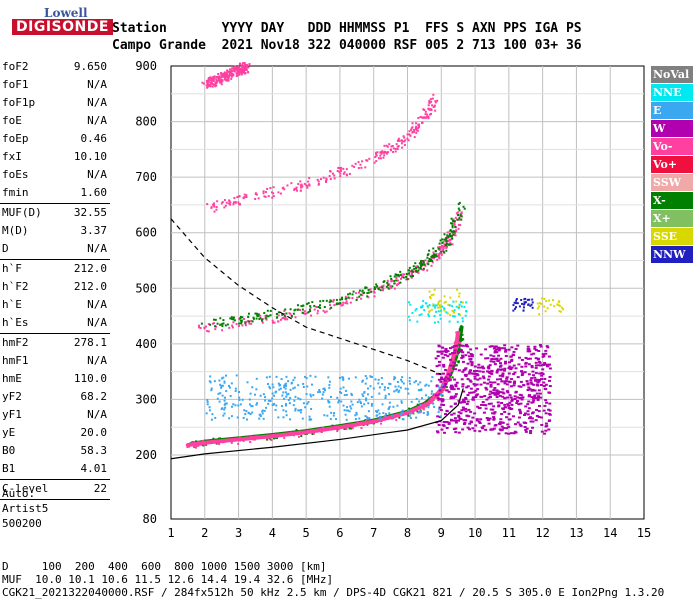 This screenshot has height=600, width=700. Describe the element at coordinates (55, 489) in the screenshot. I see `param-row: C-level 22` at that location.